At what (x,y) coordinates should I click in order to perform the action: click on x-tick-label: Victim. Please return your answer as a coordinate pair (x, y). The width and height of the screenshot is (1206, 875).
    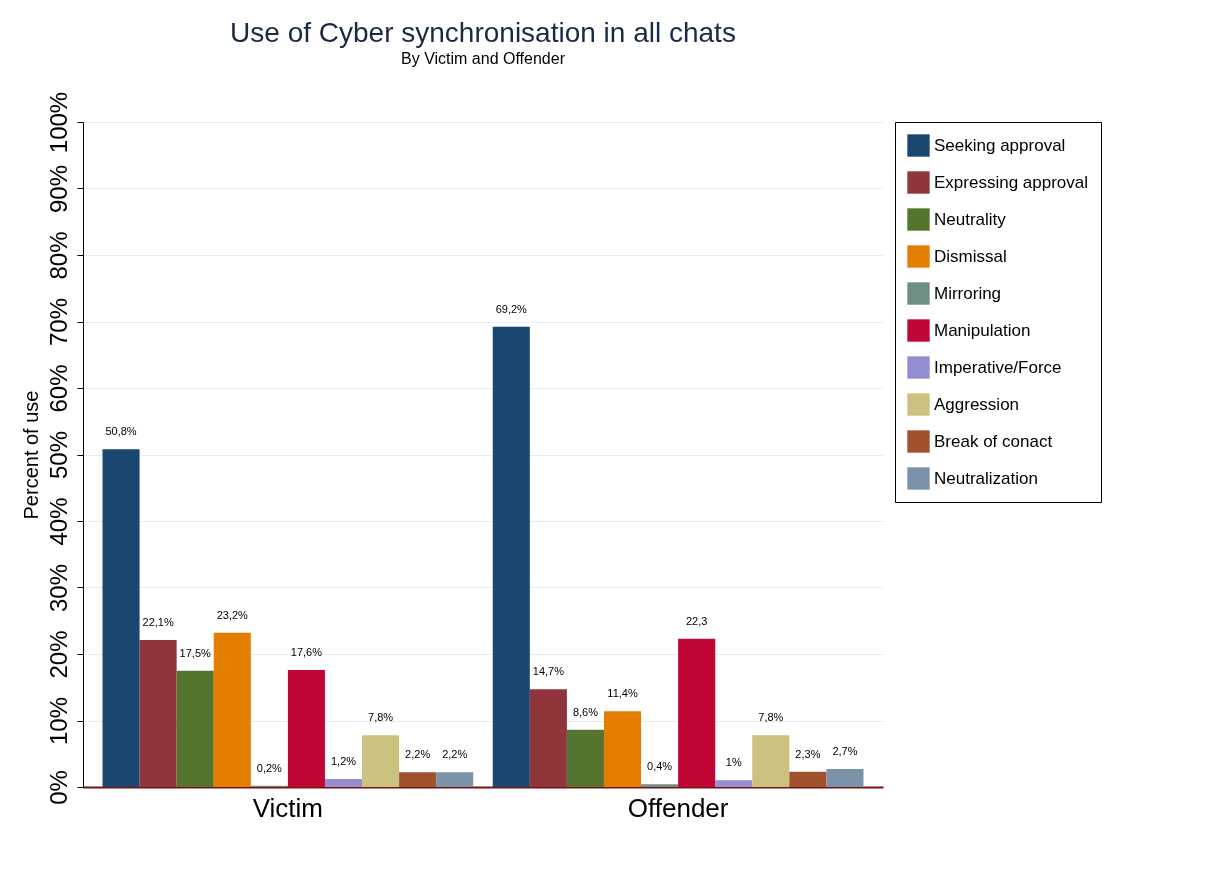
    Looking at the image, I should click on (288, 807).